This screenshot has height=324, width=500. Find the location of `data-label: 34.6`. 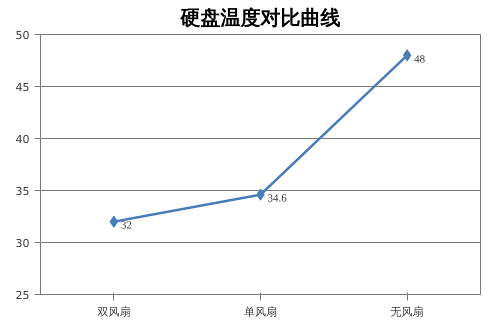

data-label: 34.6 is located at coordinates (278, 198).